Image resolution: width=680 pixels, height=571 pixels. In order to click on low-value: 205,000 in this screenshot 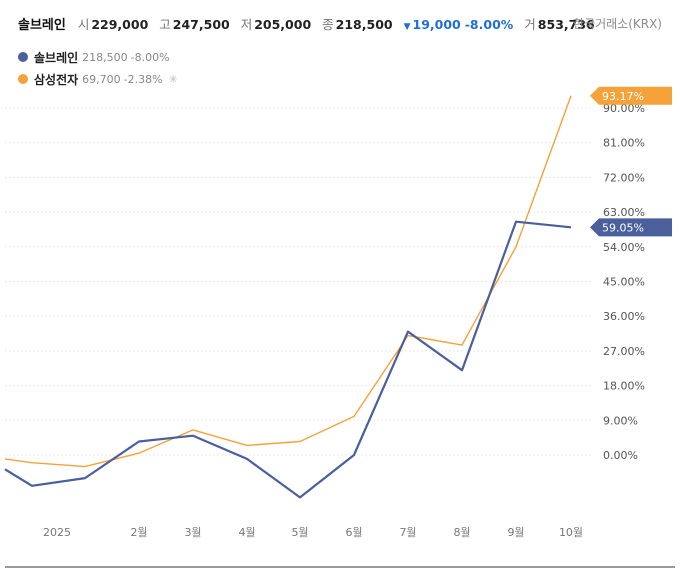, I will do `click(283, 24)`.